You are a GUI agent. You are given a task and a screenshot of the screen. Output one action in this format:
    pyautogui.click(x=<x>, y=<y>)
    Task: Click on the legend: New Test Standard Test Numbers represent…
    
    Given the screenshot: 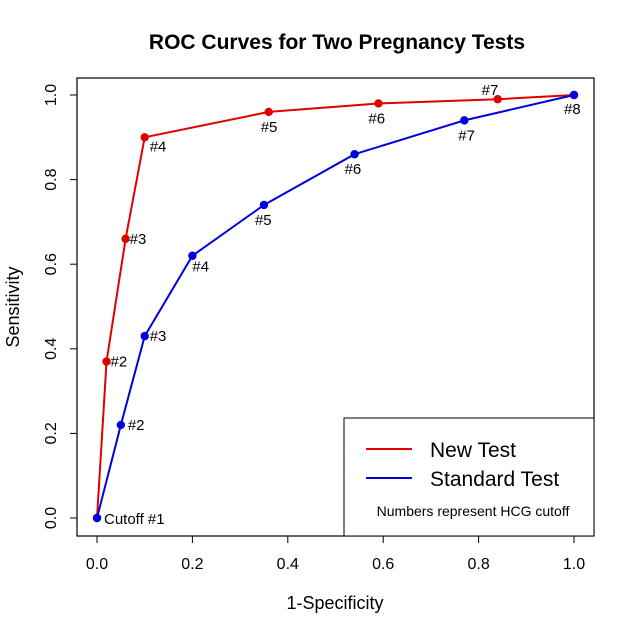 What is the action you would take?
    pyautogui.click(x=469, y=477)
    